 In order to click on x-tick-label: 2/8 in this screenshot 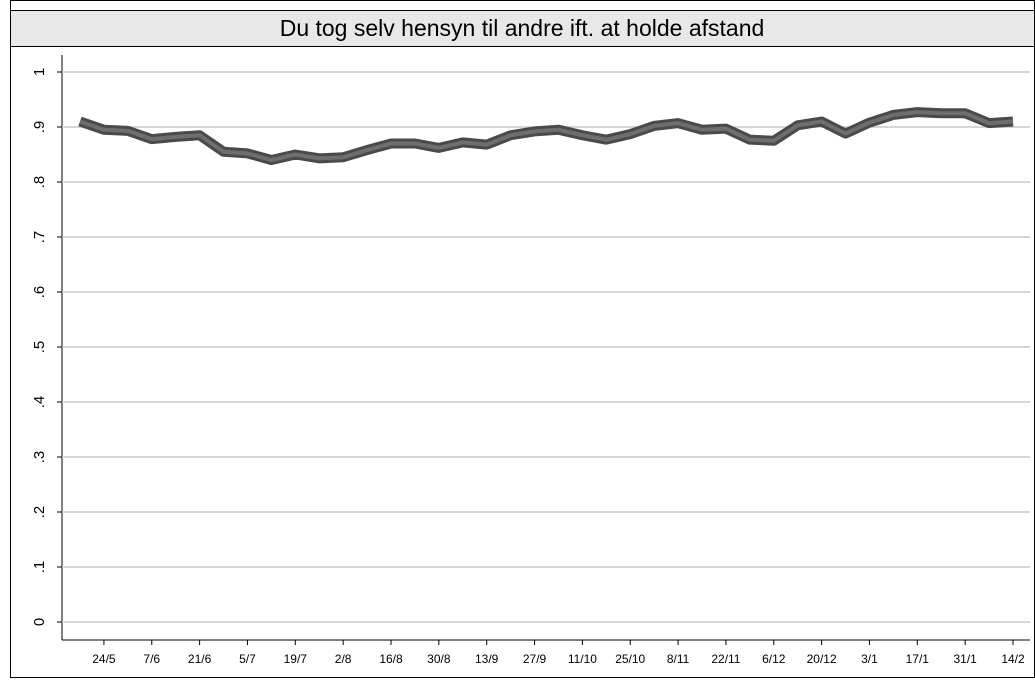, I will do `click(343, 659)`.